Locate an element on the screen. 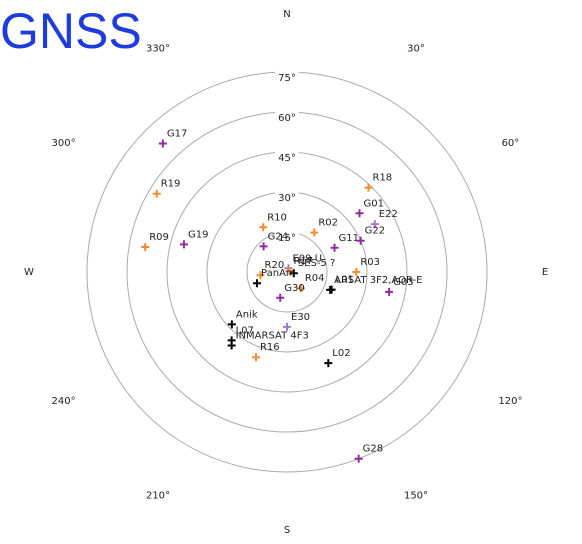 The height and width of the screenshot is (544, 582). satellite: L02 is located at coordinates (337, 358).